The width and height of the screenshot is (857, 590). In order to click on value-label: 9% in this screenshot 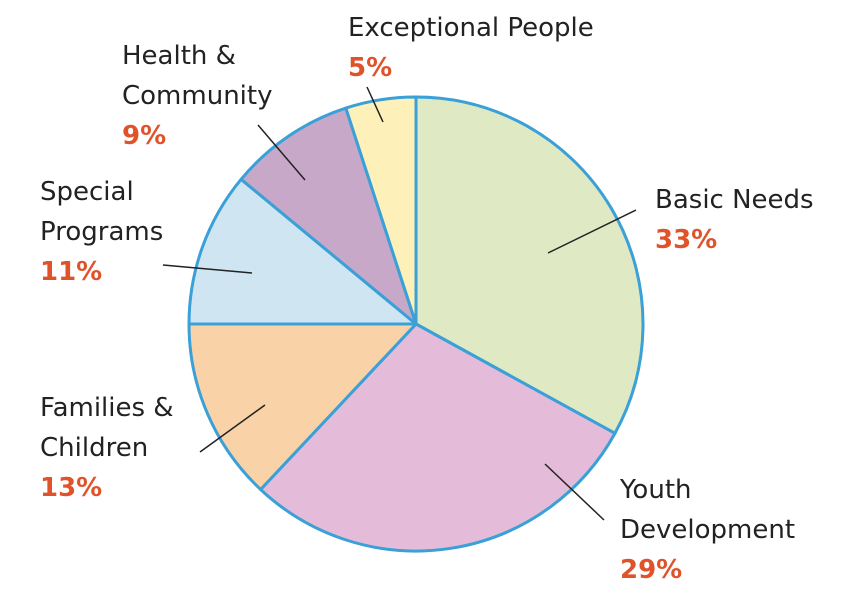, I will do `click(144, 136)`.